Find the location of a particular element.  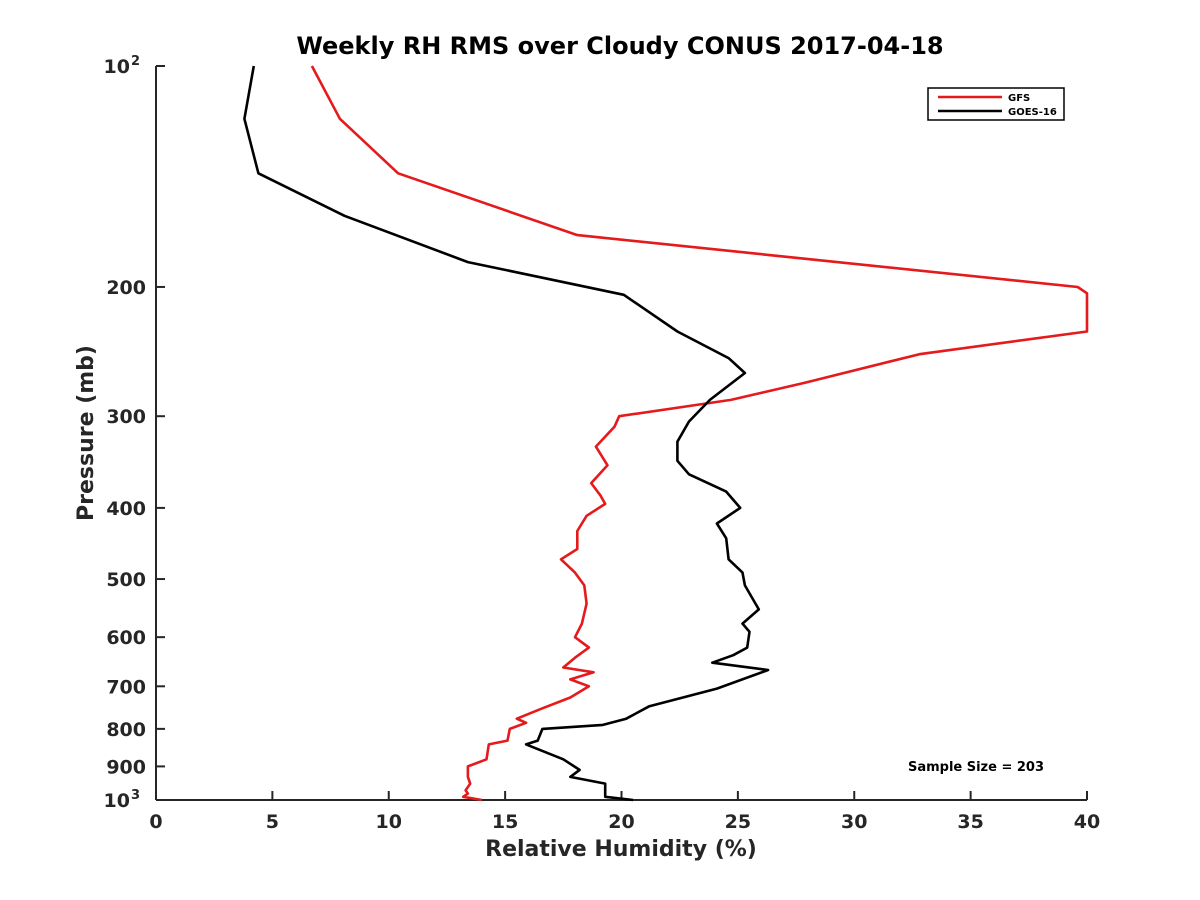

x-axis-label: Relative Humidity (%) is located at coordinates (621, 849).